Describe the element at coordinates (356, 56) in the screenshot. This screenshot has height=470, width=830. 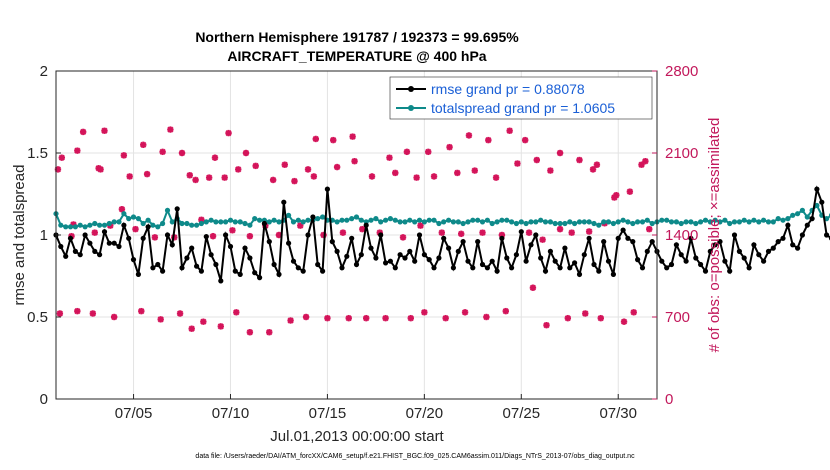
I see `chart-subtitle: AIRCRAFT_TEMPERATURE @ 400 hPa` at that location.